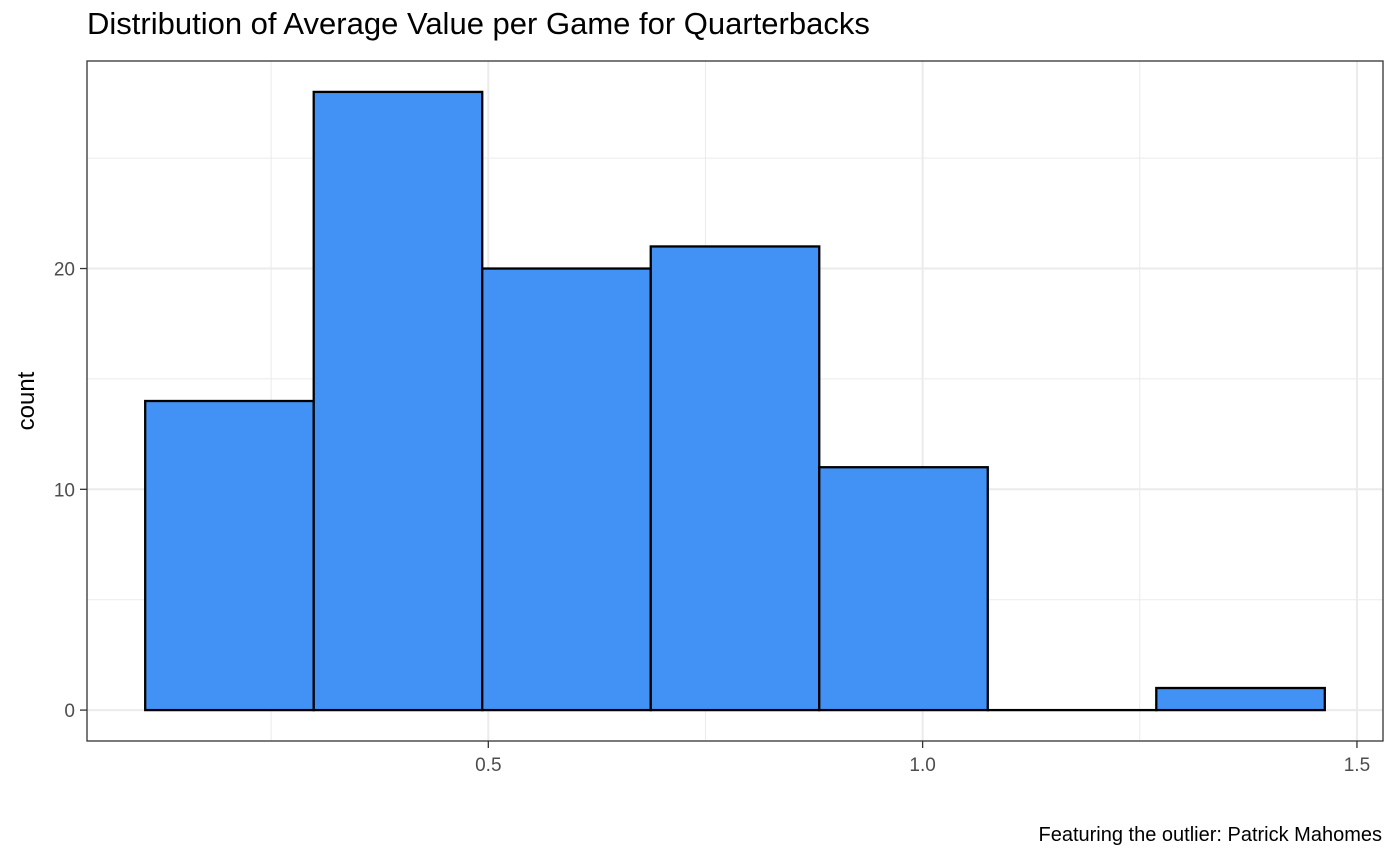 The image size is (1394, 862). What do you see at coordinates (64, 490) in the screenshot?
I see `y-tick-label: 10` at bounding box center [64, 490].